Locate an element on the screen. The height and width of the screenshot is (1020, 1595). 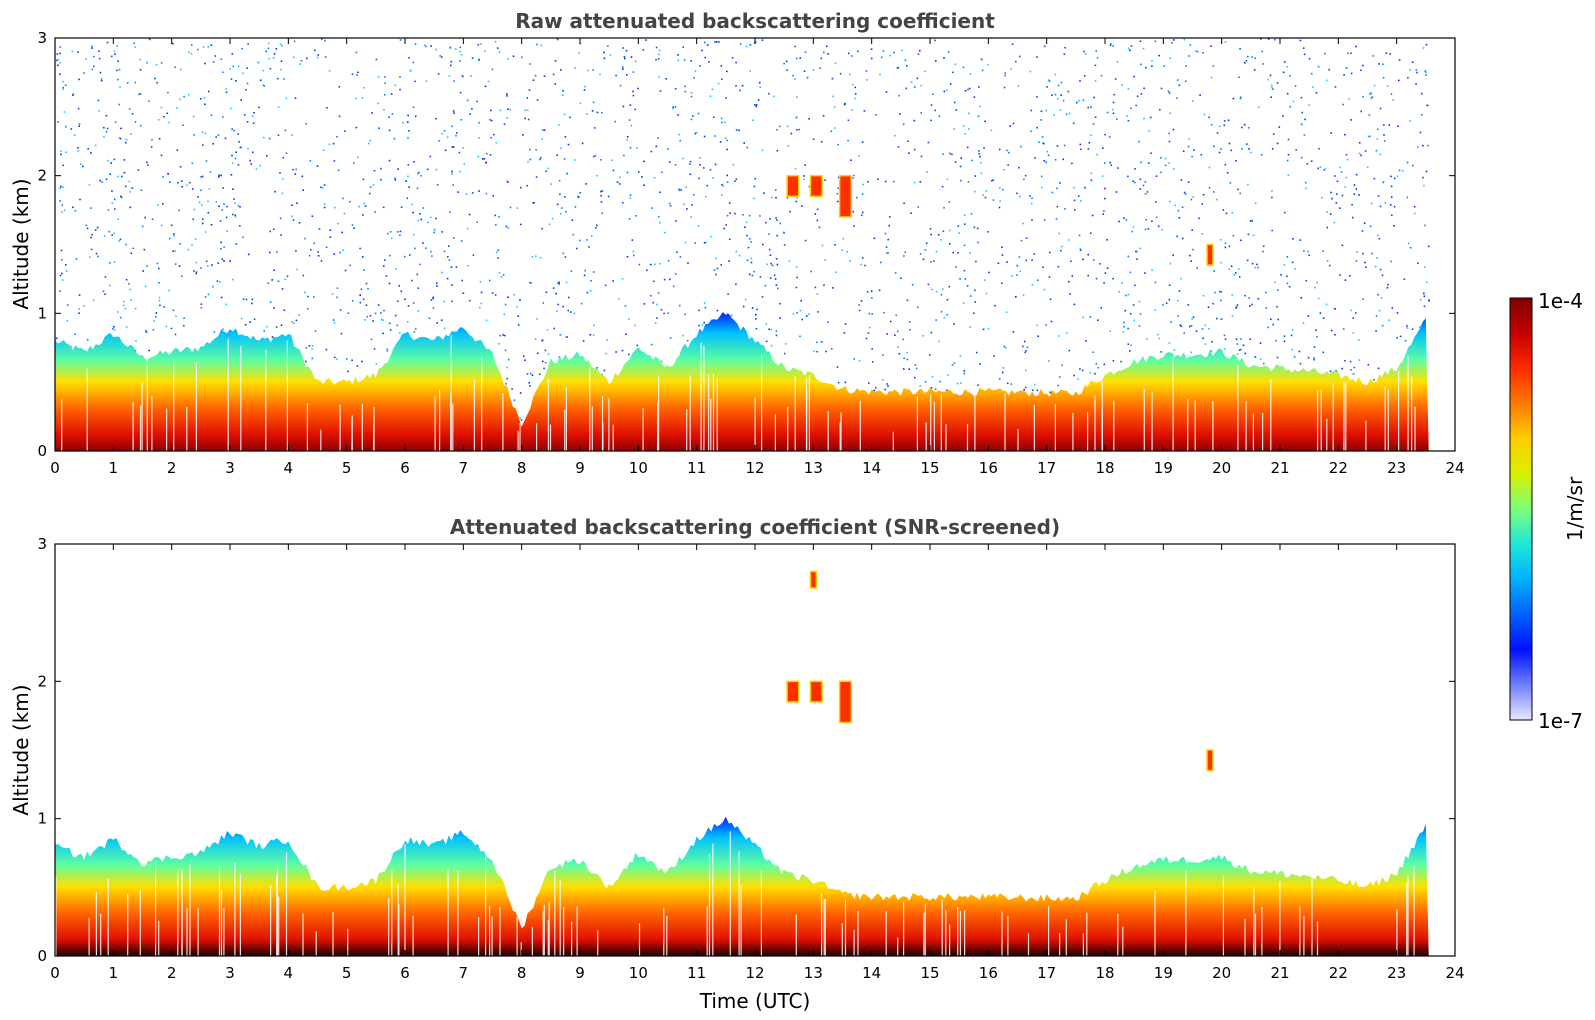
x-tick-label: 21 is located at coordinates (1279, 973).